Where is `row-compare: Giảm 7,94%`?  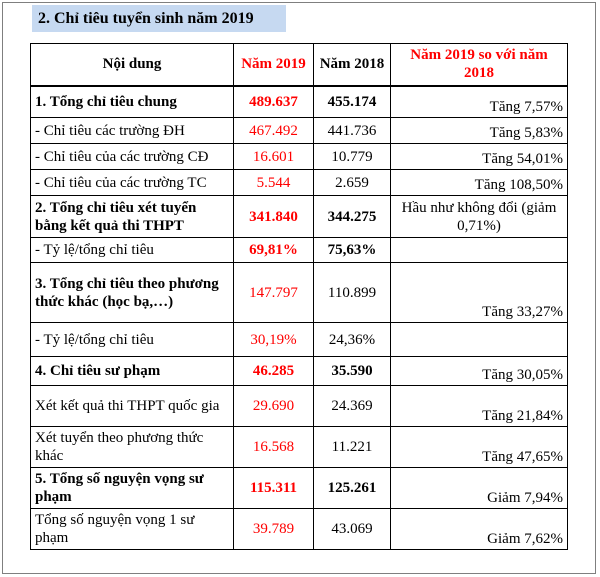 row-compare: Giảm 7,94% is located at coordinates (479, 488).